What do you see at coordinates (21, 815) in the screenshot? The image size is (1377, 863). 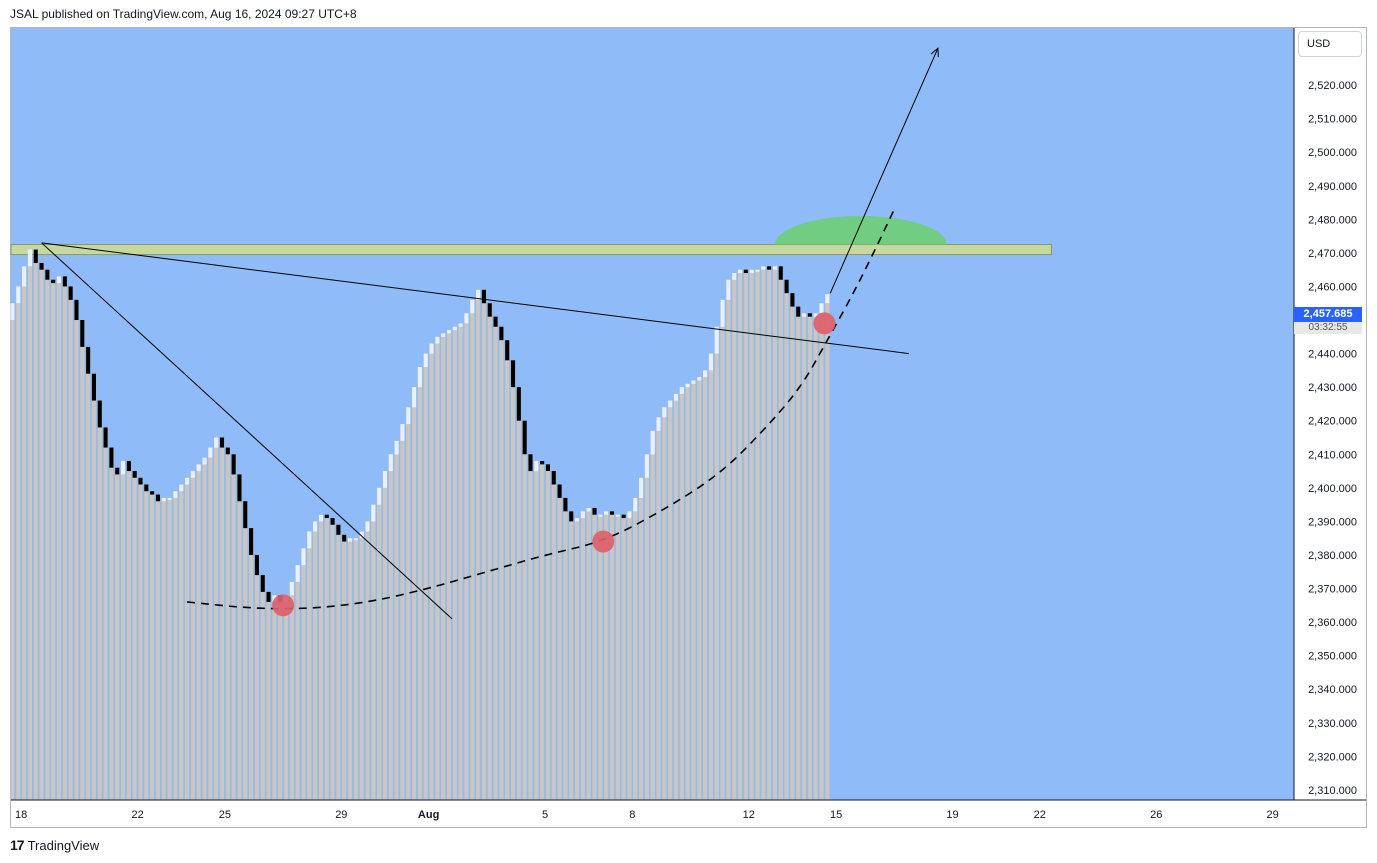 I see `time-tick-label: 18` at bounding box center [21, 815].